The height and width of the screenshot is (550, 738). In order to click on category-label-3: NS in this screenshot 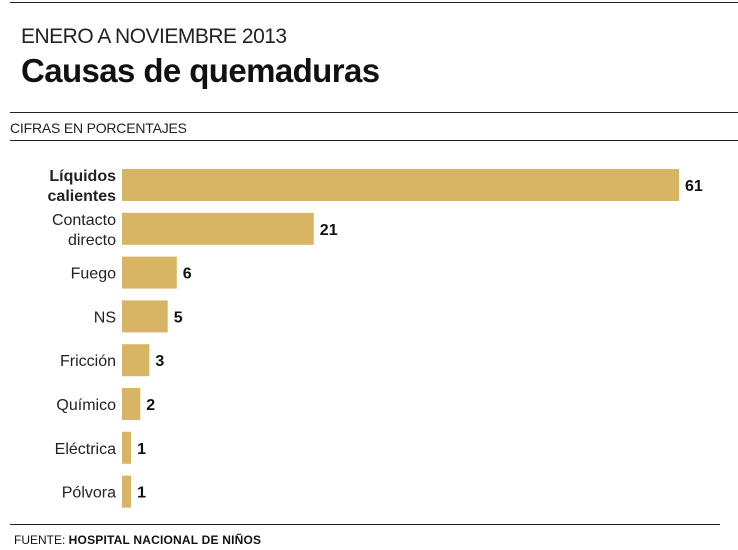, I will do `click(105, 317)`.